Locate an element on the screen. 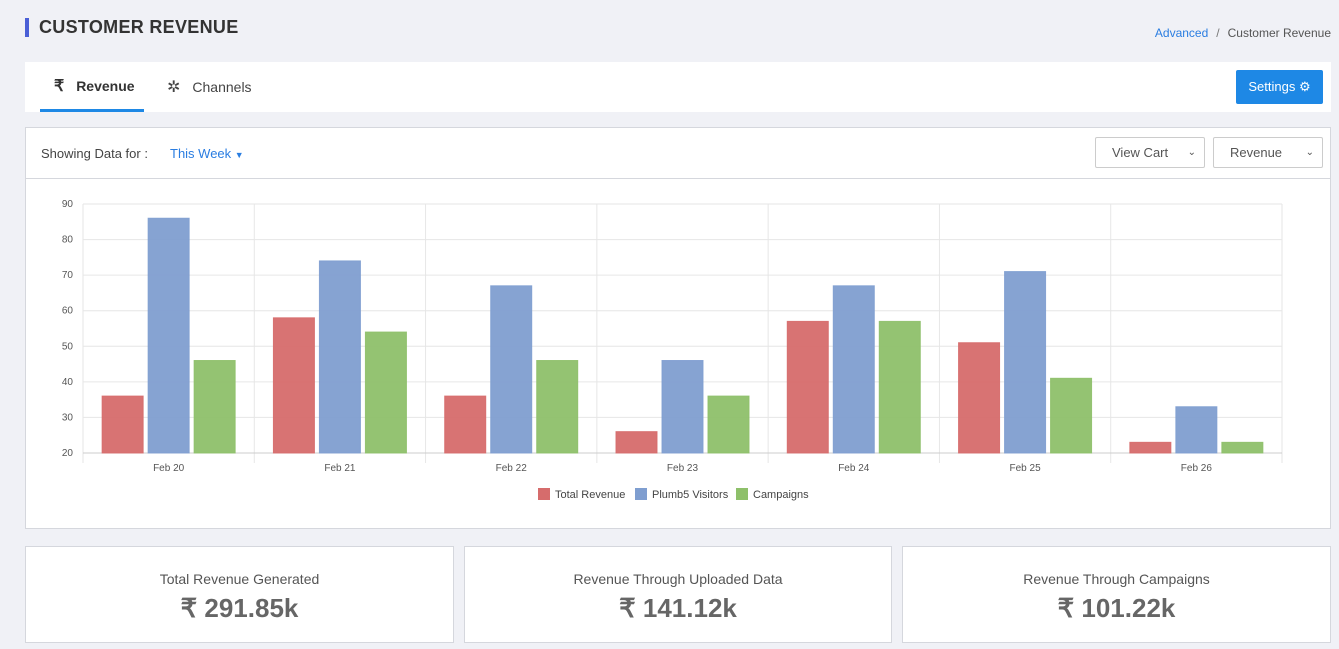  summary-card-total: Total Revenue Generated ₹ 291.85k is located at coordinates (239, 594).